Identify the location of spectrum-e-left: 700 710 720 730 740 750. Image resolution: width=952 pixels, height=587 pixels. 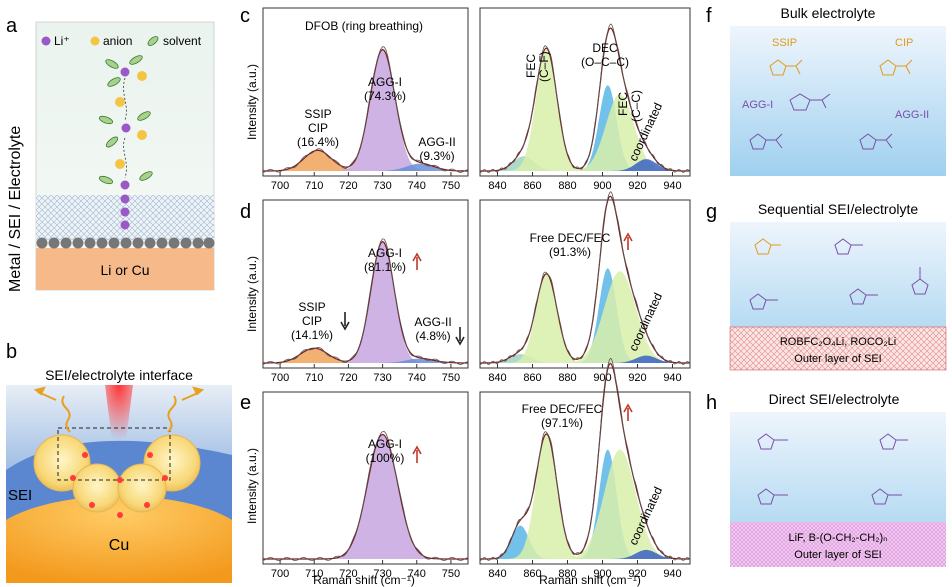
(365, 485).